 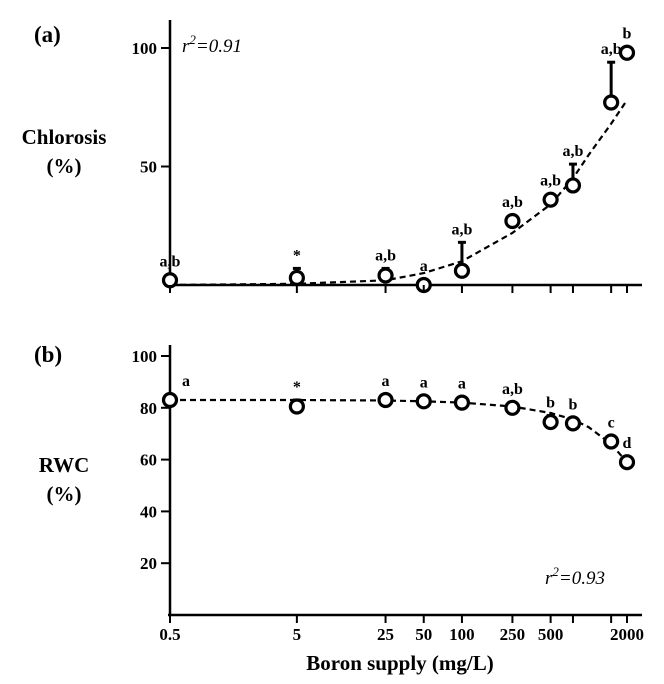 What do you see at coordinates (64, 137) in the screenshot?
I see `panel-a-ylabel-line1: Chlorosis` at bounding box center [64, 137].